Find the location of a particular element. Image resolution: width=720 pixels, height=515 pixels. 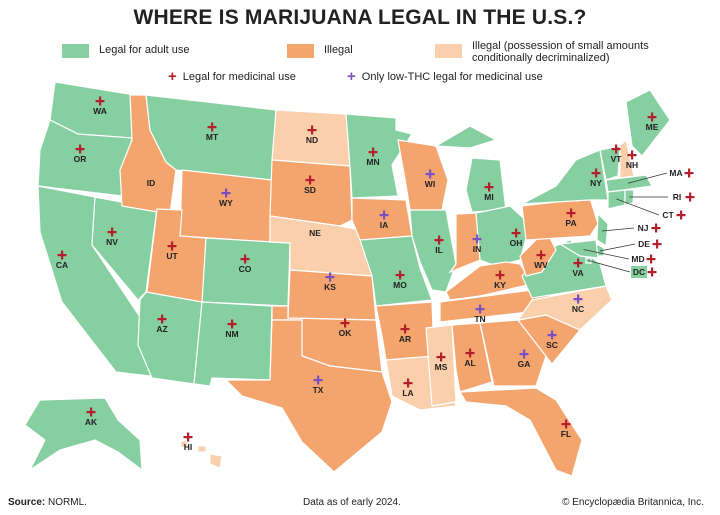

legend-label: Legal for medicinal use is located at coordinates (239, 77).